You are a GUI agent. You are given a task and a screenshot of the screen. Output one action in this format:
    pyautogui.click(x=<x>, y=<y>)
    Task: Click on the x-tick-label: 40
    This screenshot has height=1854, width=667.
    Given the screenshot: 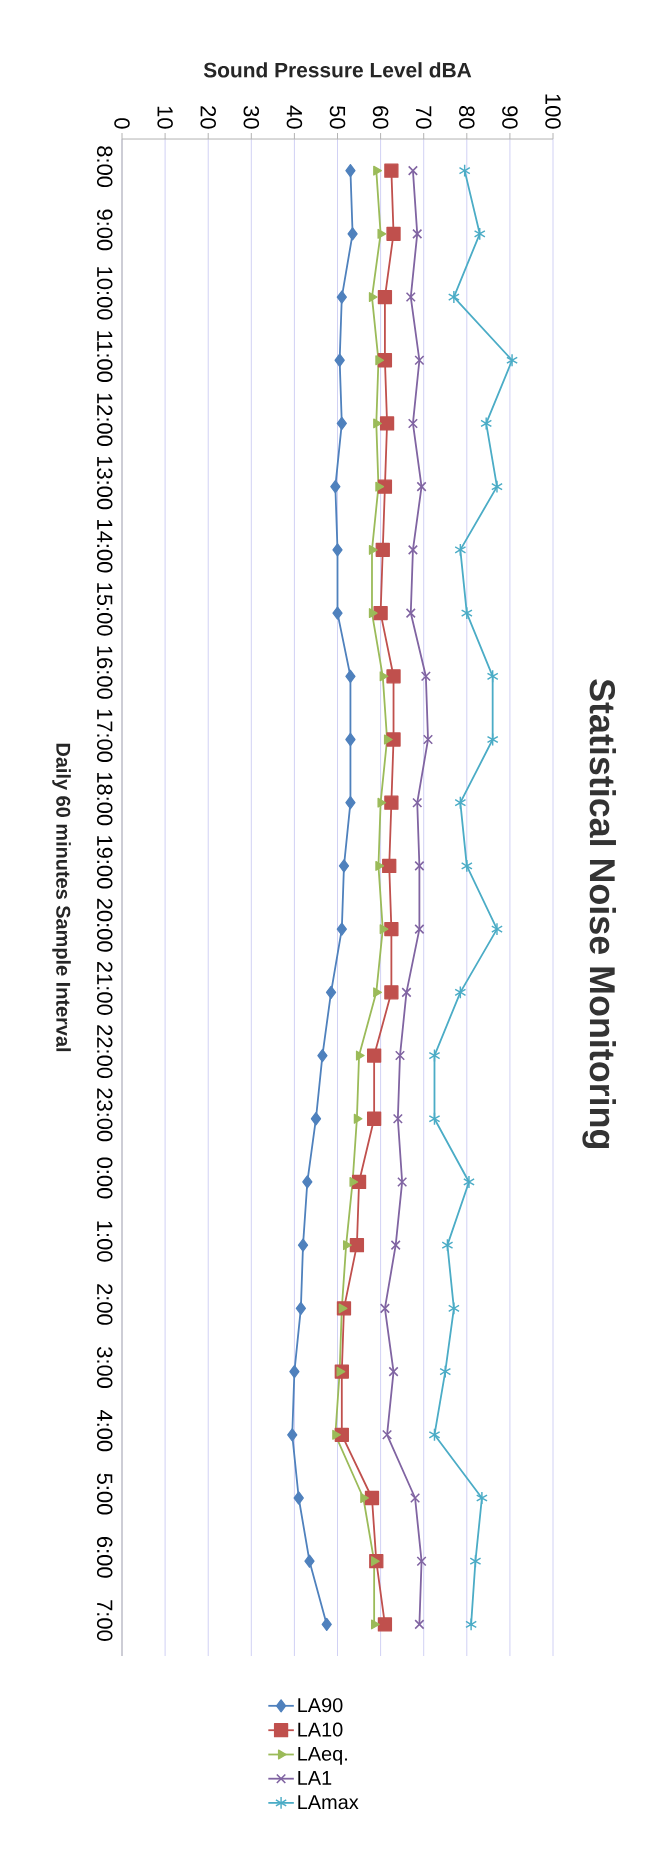 What is the action you would take?
    pyautogui.click(x=294, y=117)
    